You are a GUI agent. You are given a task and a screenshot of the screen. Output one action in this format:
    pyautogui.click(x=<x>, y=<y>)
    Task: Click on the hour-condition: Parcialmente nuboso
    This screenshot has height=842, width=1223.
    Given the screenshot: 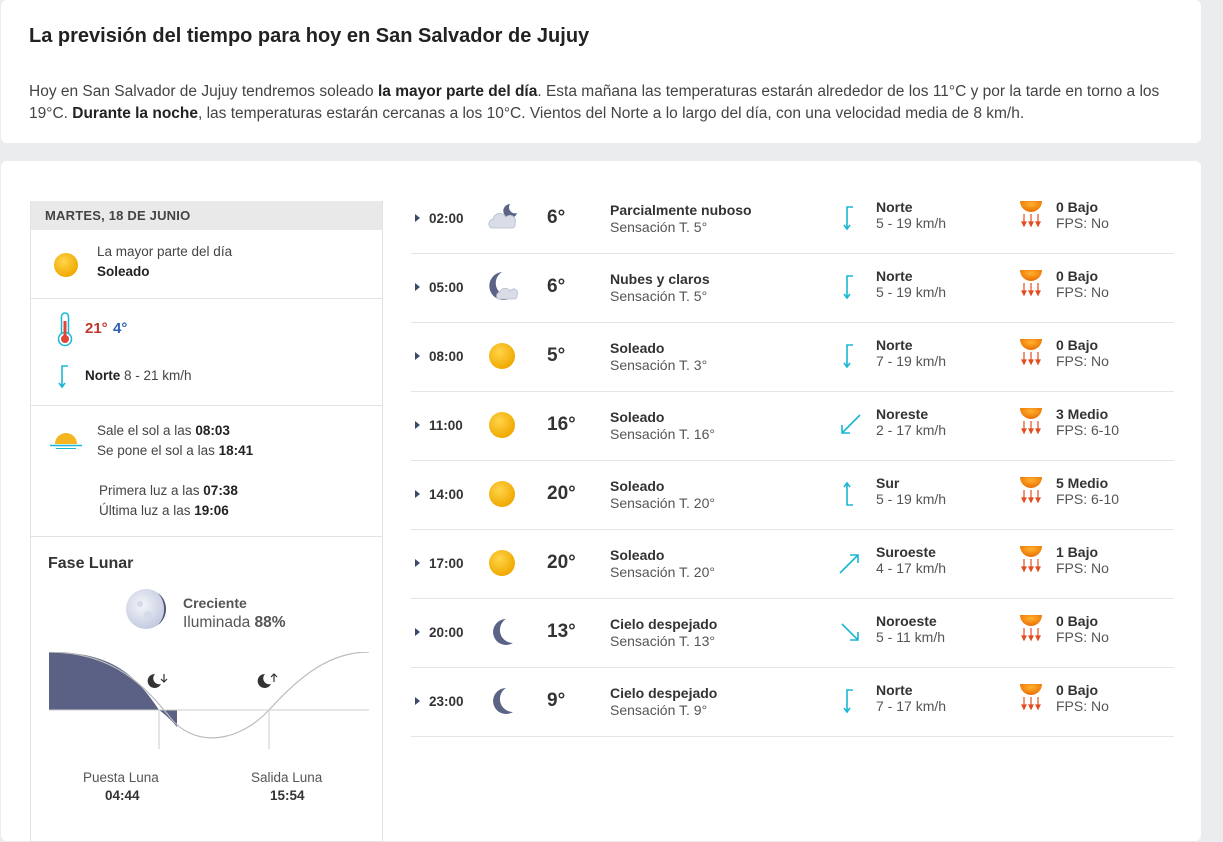 What is the action you would take?
    pyautogui.click(x=681, y=210)
    